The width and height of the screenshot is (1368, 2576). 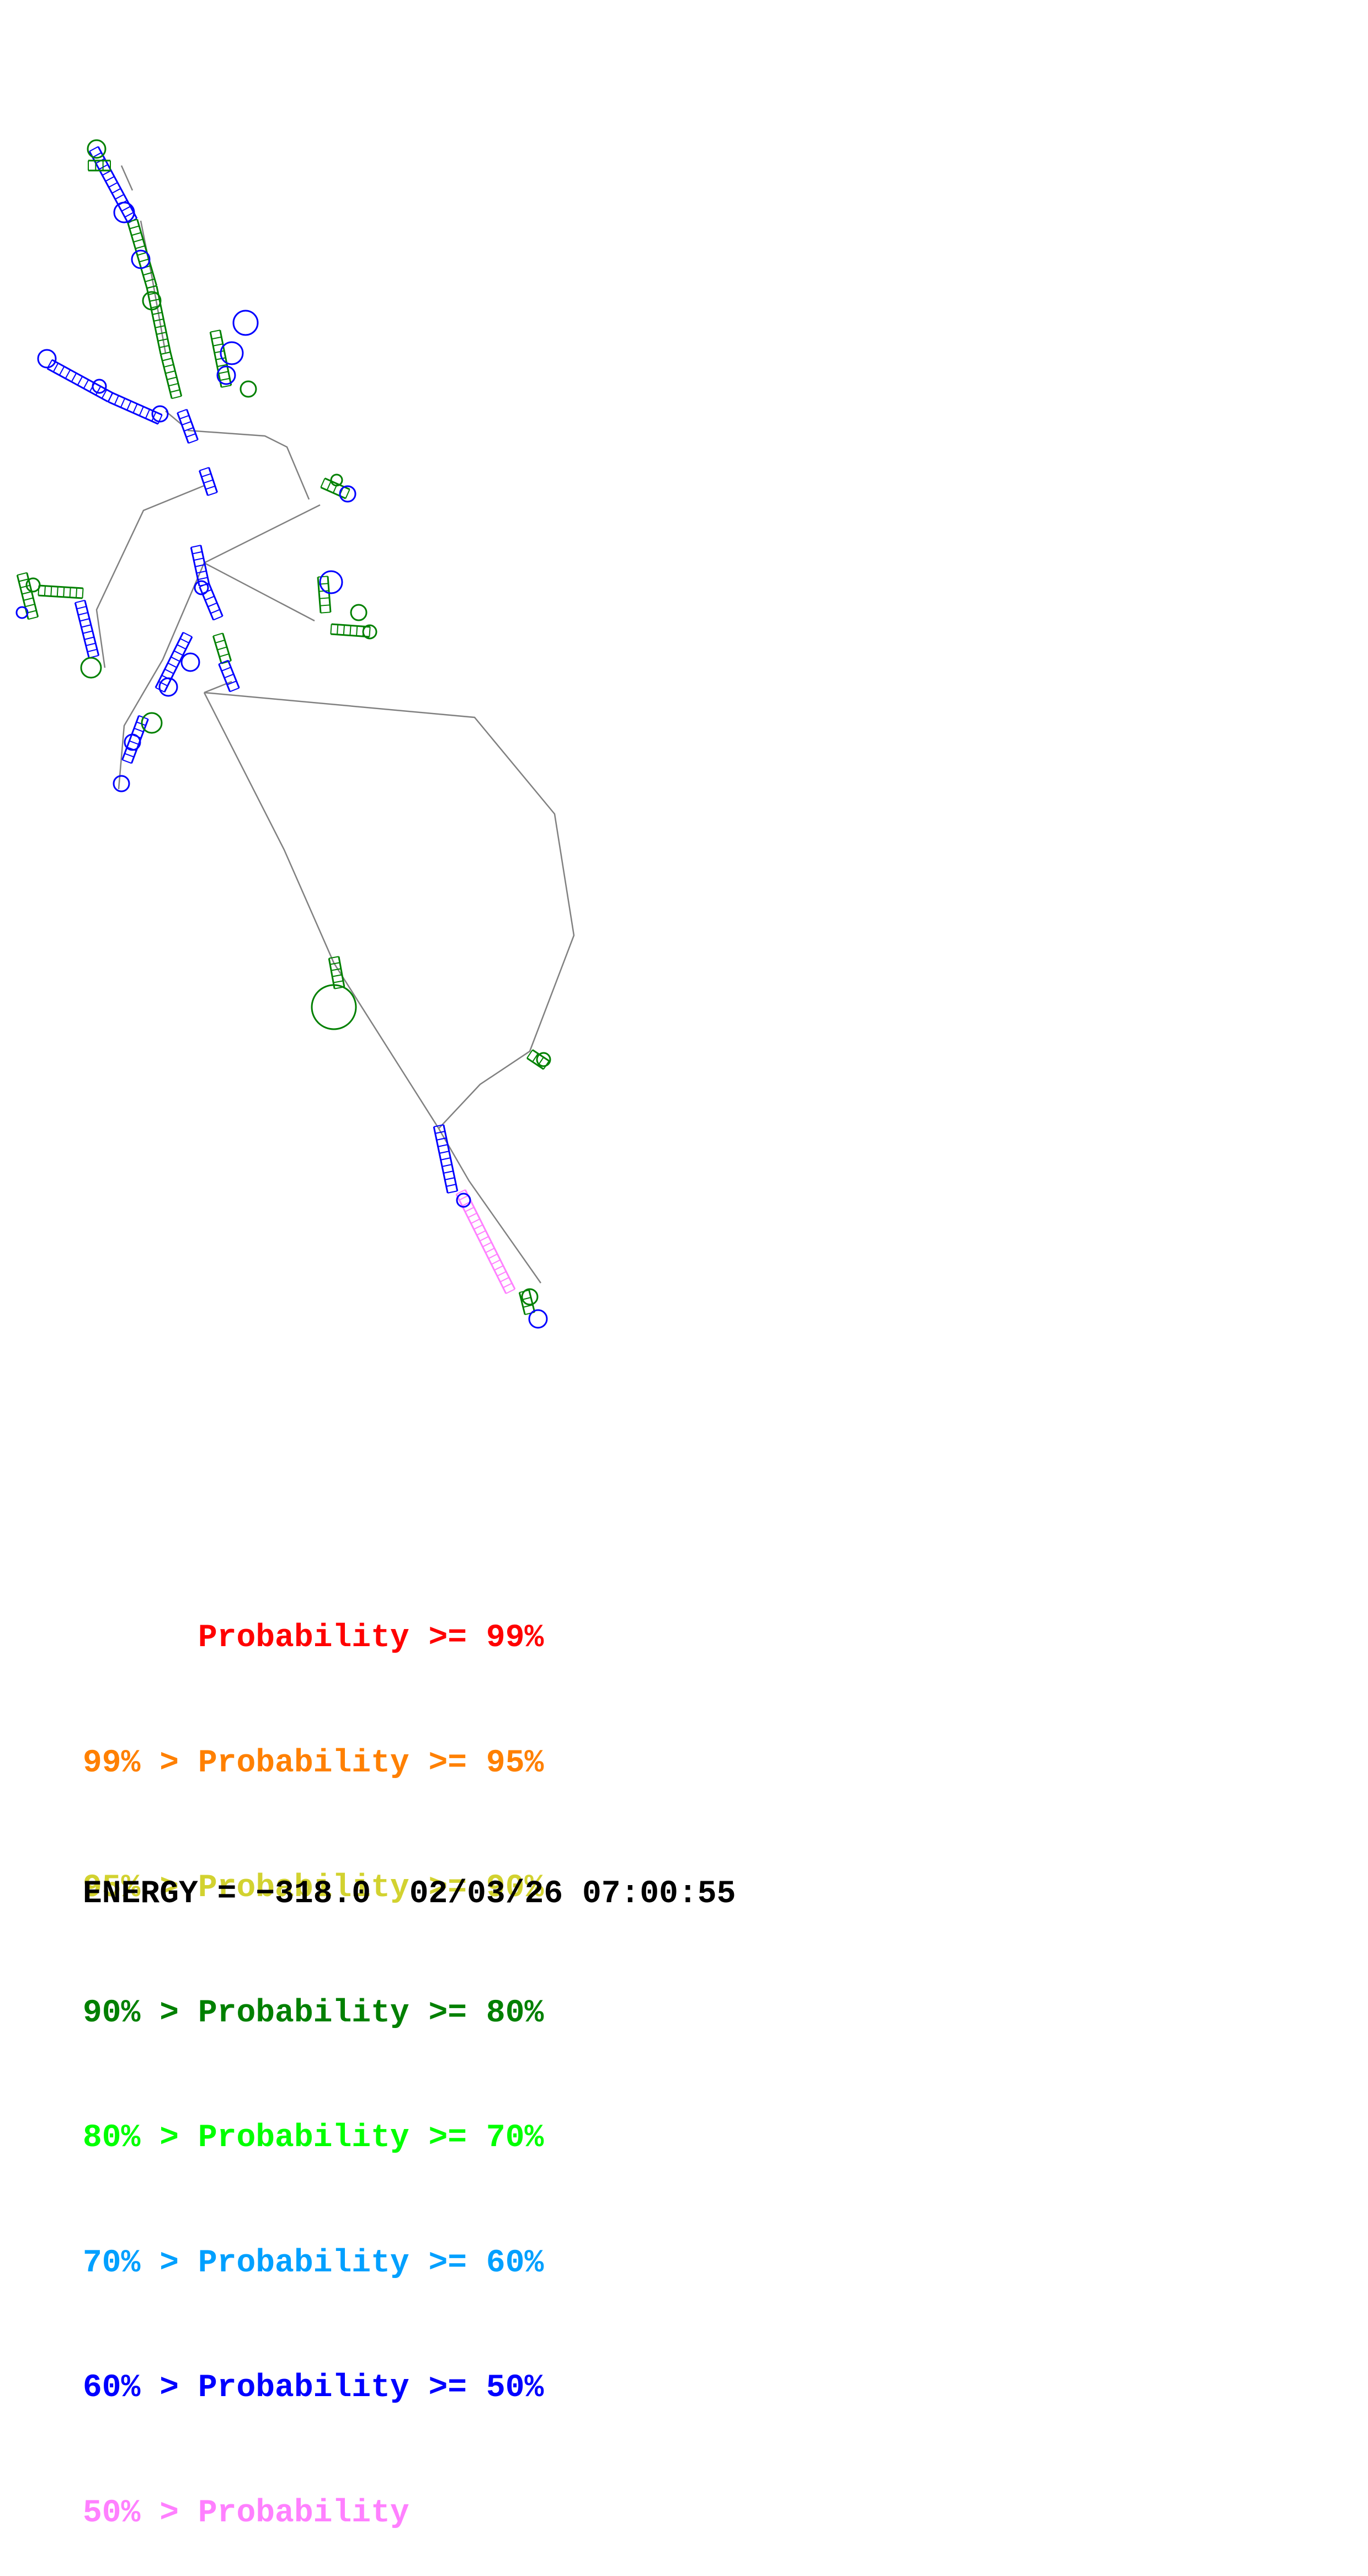 I want to click on legend-row-50: 60% > Probability >= 50%, so click(x=313, y=2388).